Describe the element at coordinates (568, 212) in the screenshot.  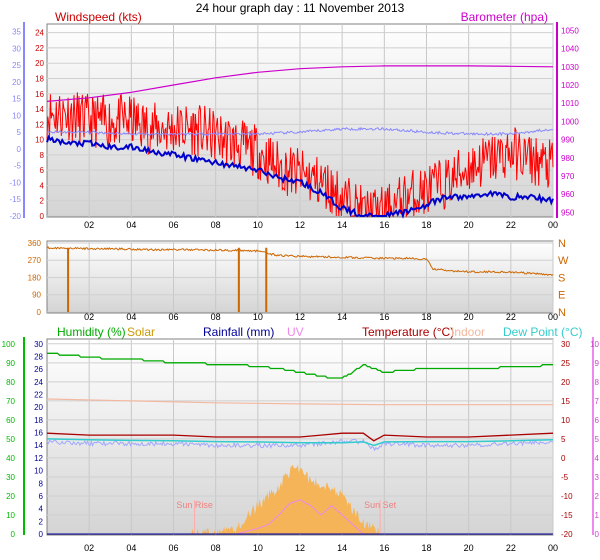
I see `baro-axis-tick: 950` at that location.